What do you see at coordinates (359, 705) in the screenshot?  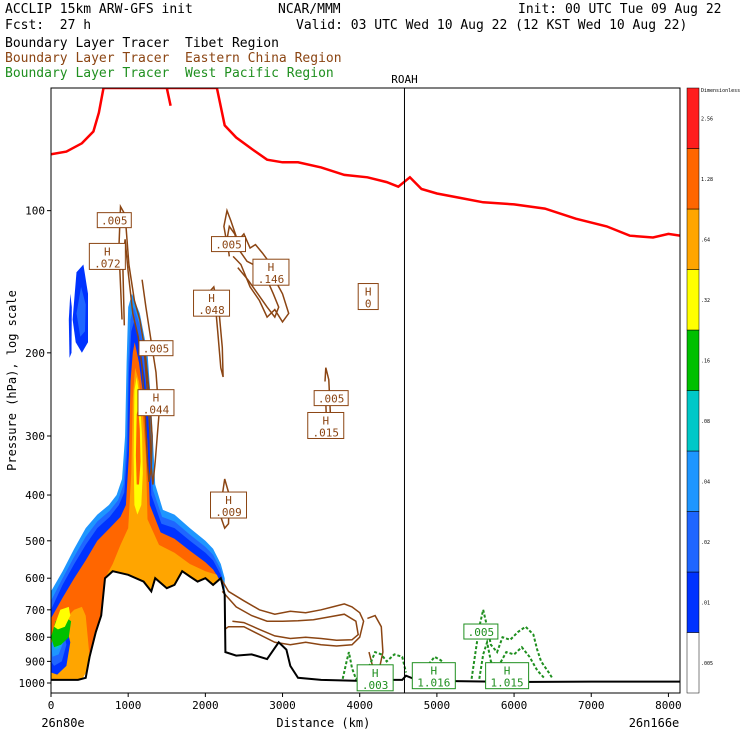 I see `x-tick-label: 4000` at bounding box center [359, 705].